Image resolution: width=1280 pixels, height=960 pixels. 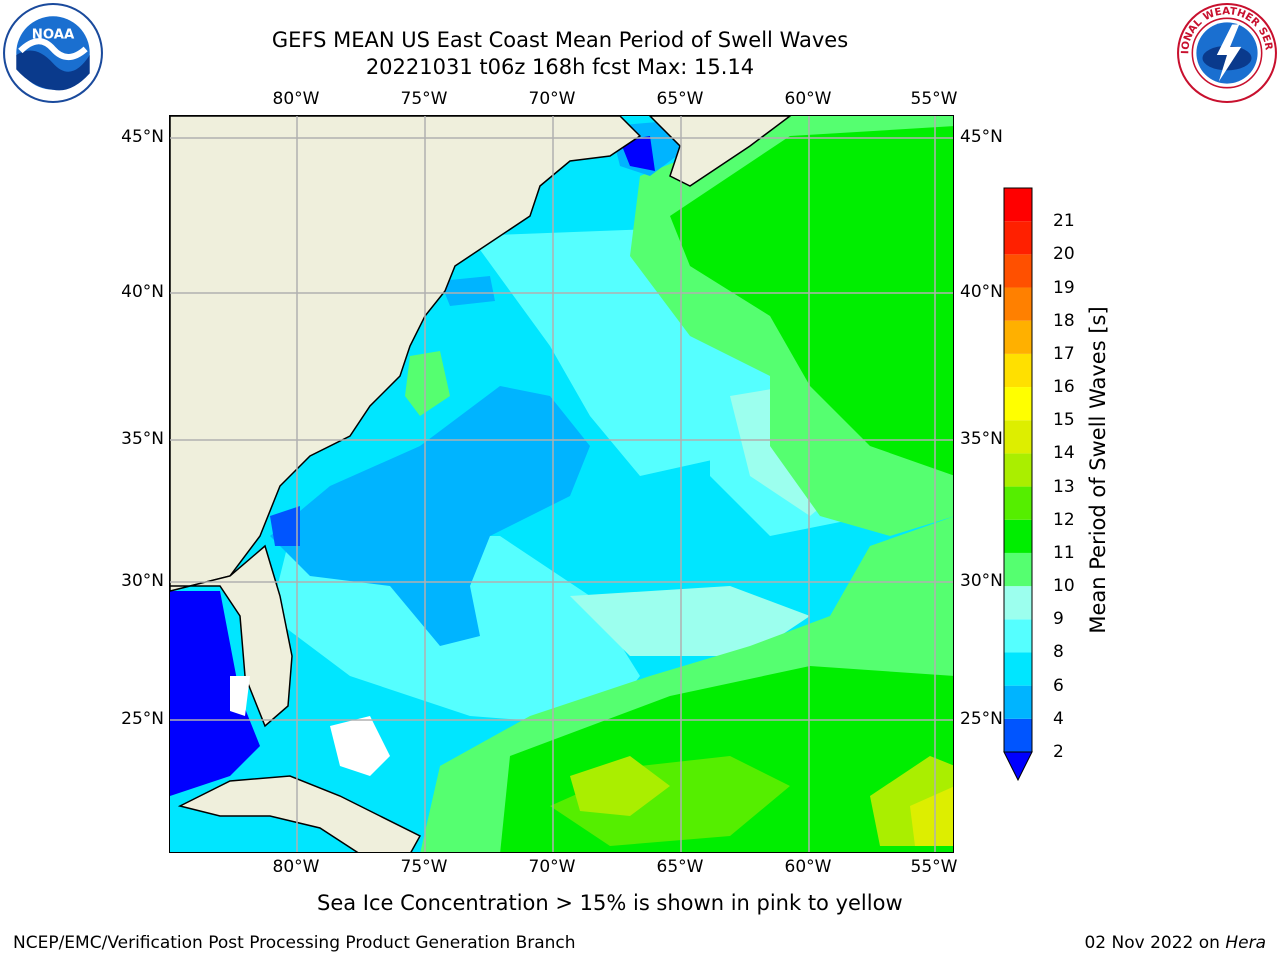 I want to click on noaa-logo-icon: NOAA, so click(x=53, y=53).